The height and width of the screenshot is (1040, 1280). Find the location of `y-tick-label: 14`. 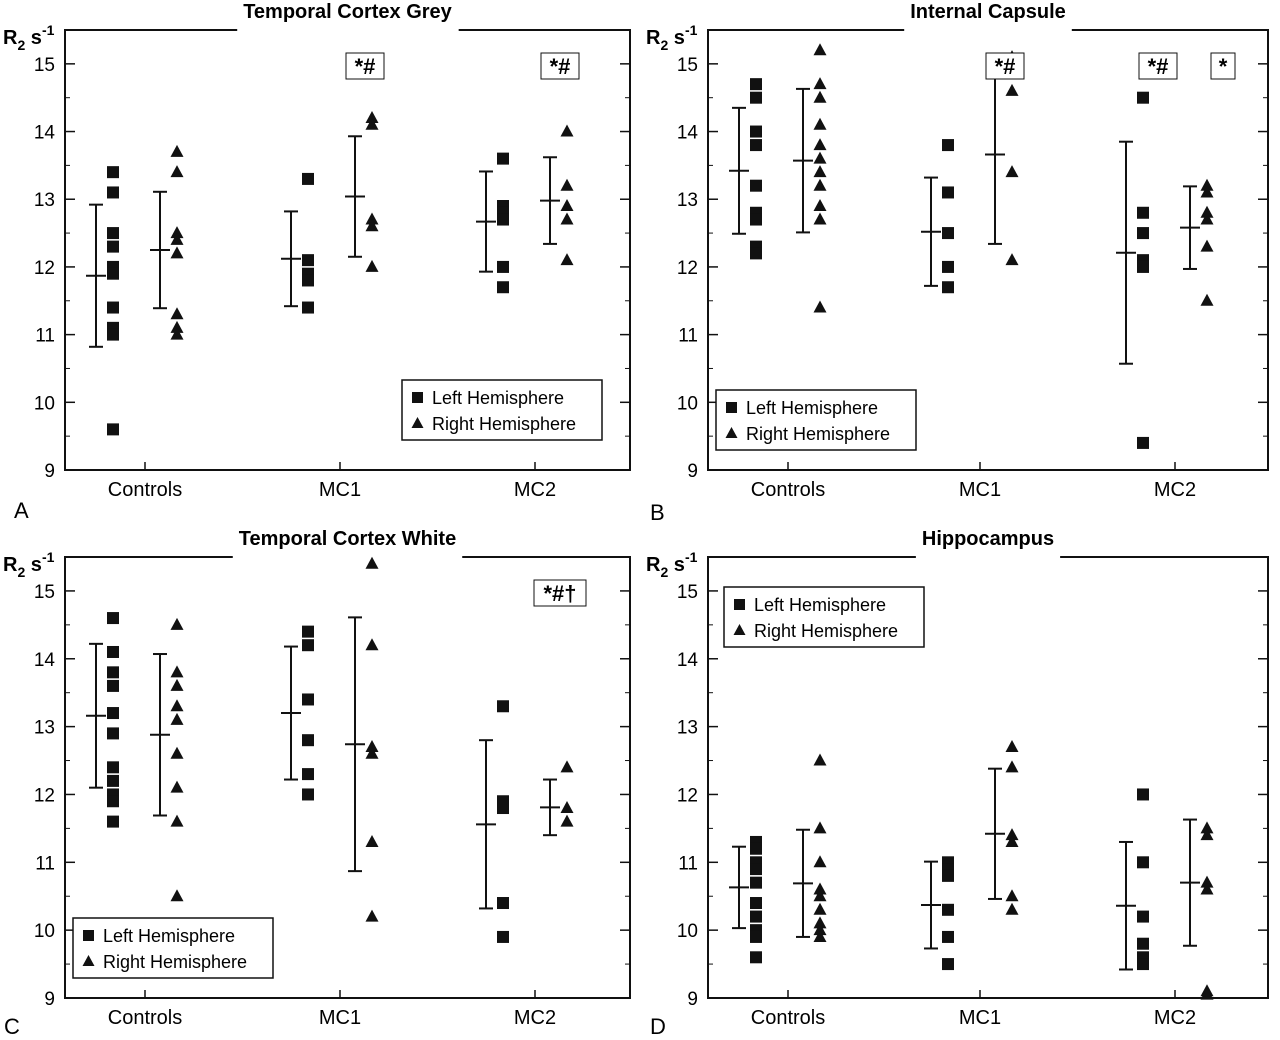

y-tick-label: 14 is located at coordinates (688, 133).